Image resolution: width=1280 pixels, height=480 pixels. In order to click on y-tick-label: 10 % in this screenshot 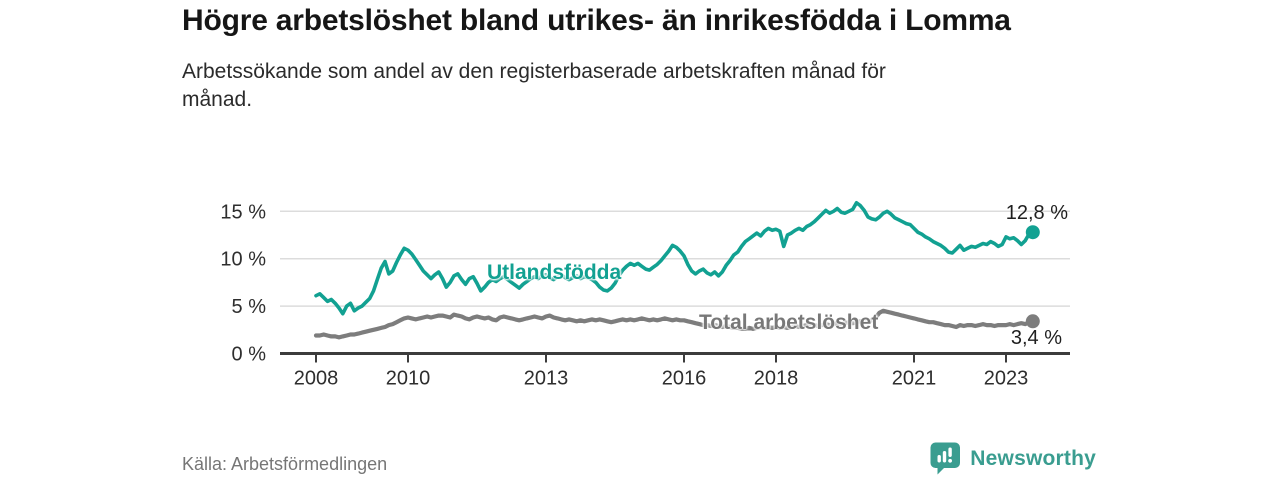, I will do `click(243, 260)`.